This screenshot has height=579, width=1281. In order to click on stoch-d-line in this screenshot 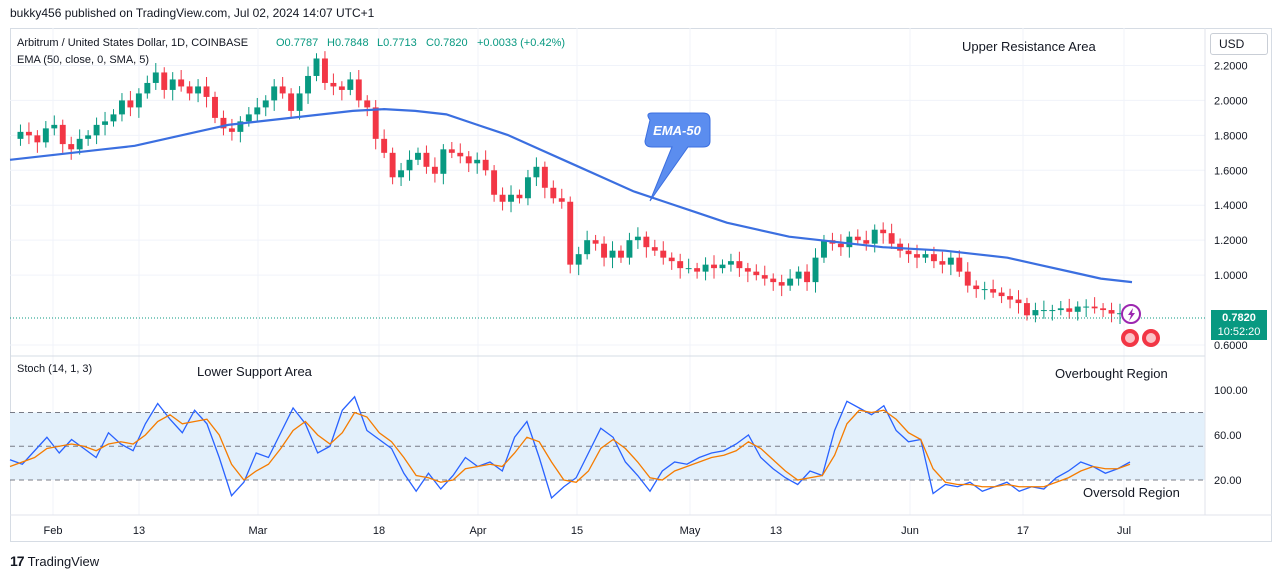, I will do `click(570, 448)`.